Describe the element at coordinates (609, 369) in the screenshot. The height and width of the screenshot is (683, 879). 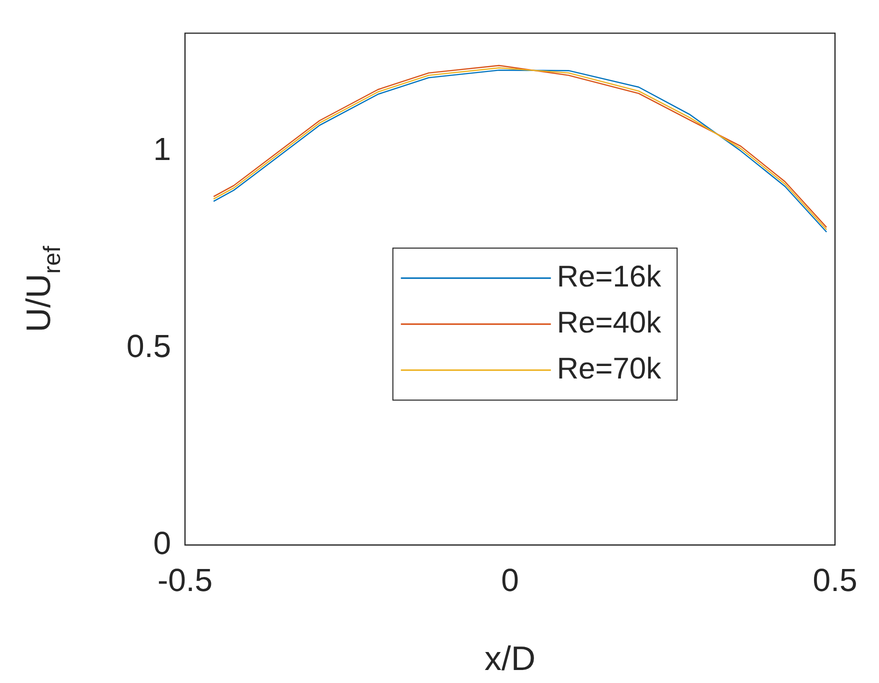
I see `legend-label: Re=70k` at that location.